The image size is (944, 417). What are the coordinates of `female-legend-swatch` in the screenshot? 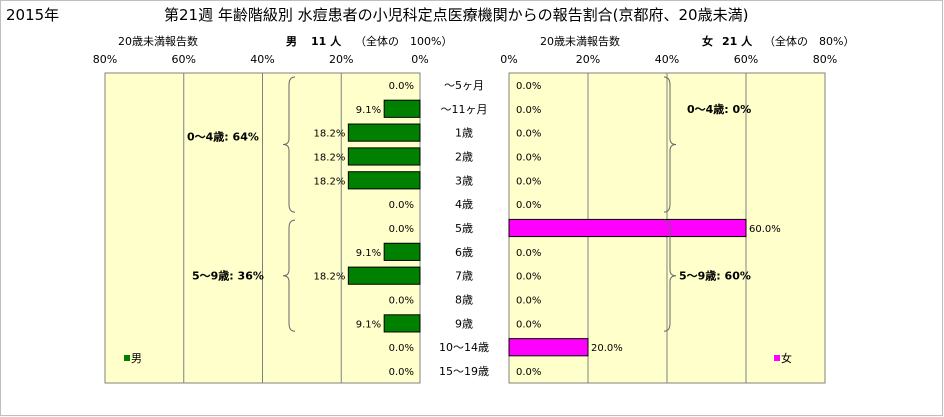 It's located at (777, 358).